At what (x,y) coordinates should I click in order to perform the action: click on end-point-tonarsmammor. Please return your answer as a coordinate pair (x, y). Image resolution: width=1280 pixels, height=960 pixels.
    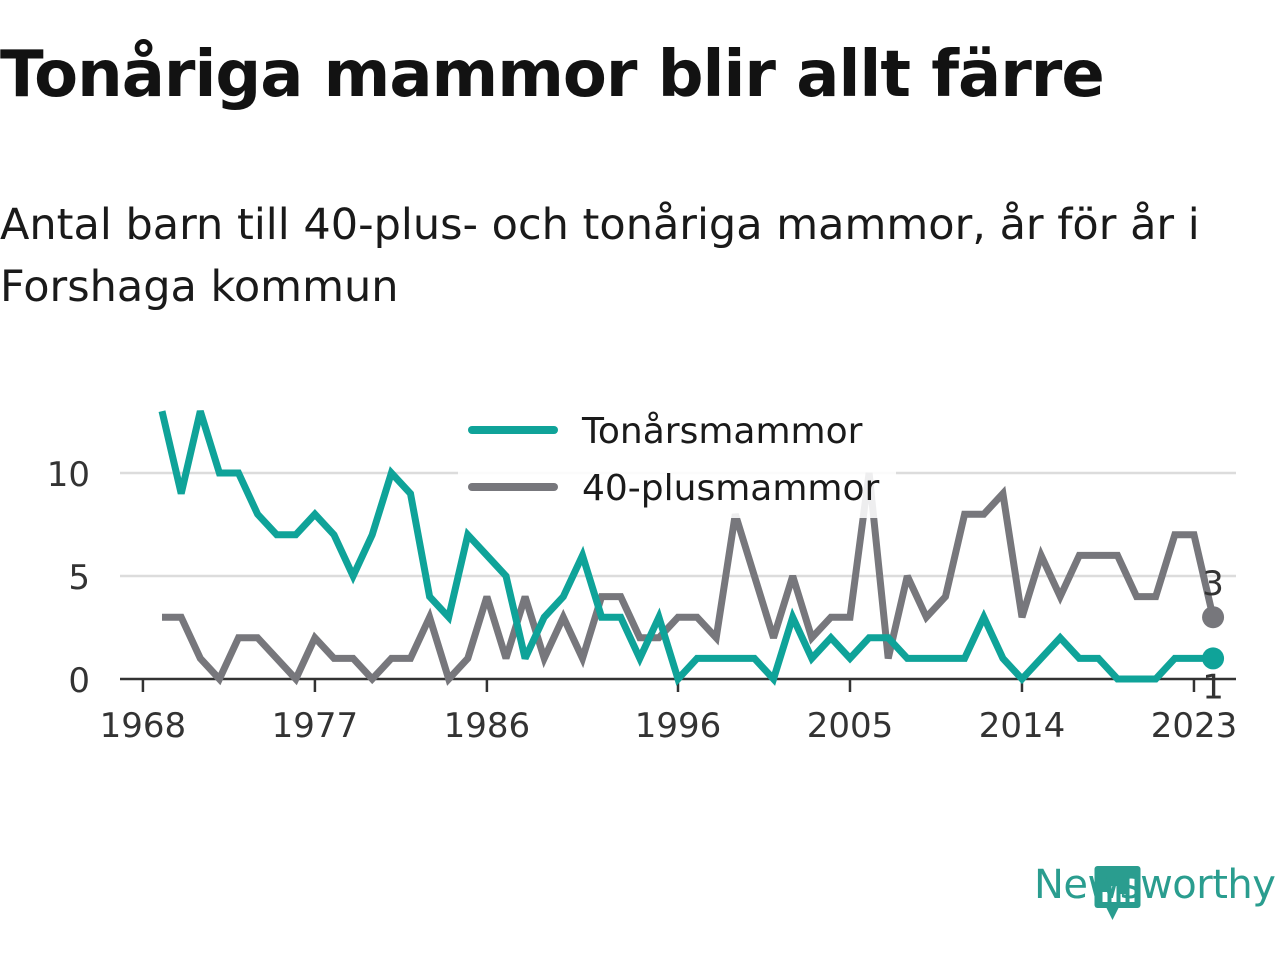
    Looking at the image, I should click on (1213, 658).